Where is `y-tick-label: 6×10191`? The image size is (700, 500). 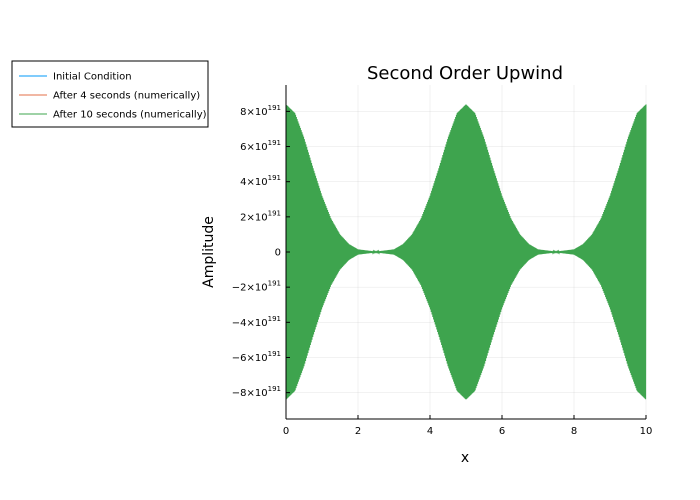
y-tick-label: 6×10191 is located at coordinates (260, 146).